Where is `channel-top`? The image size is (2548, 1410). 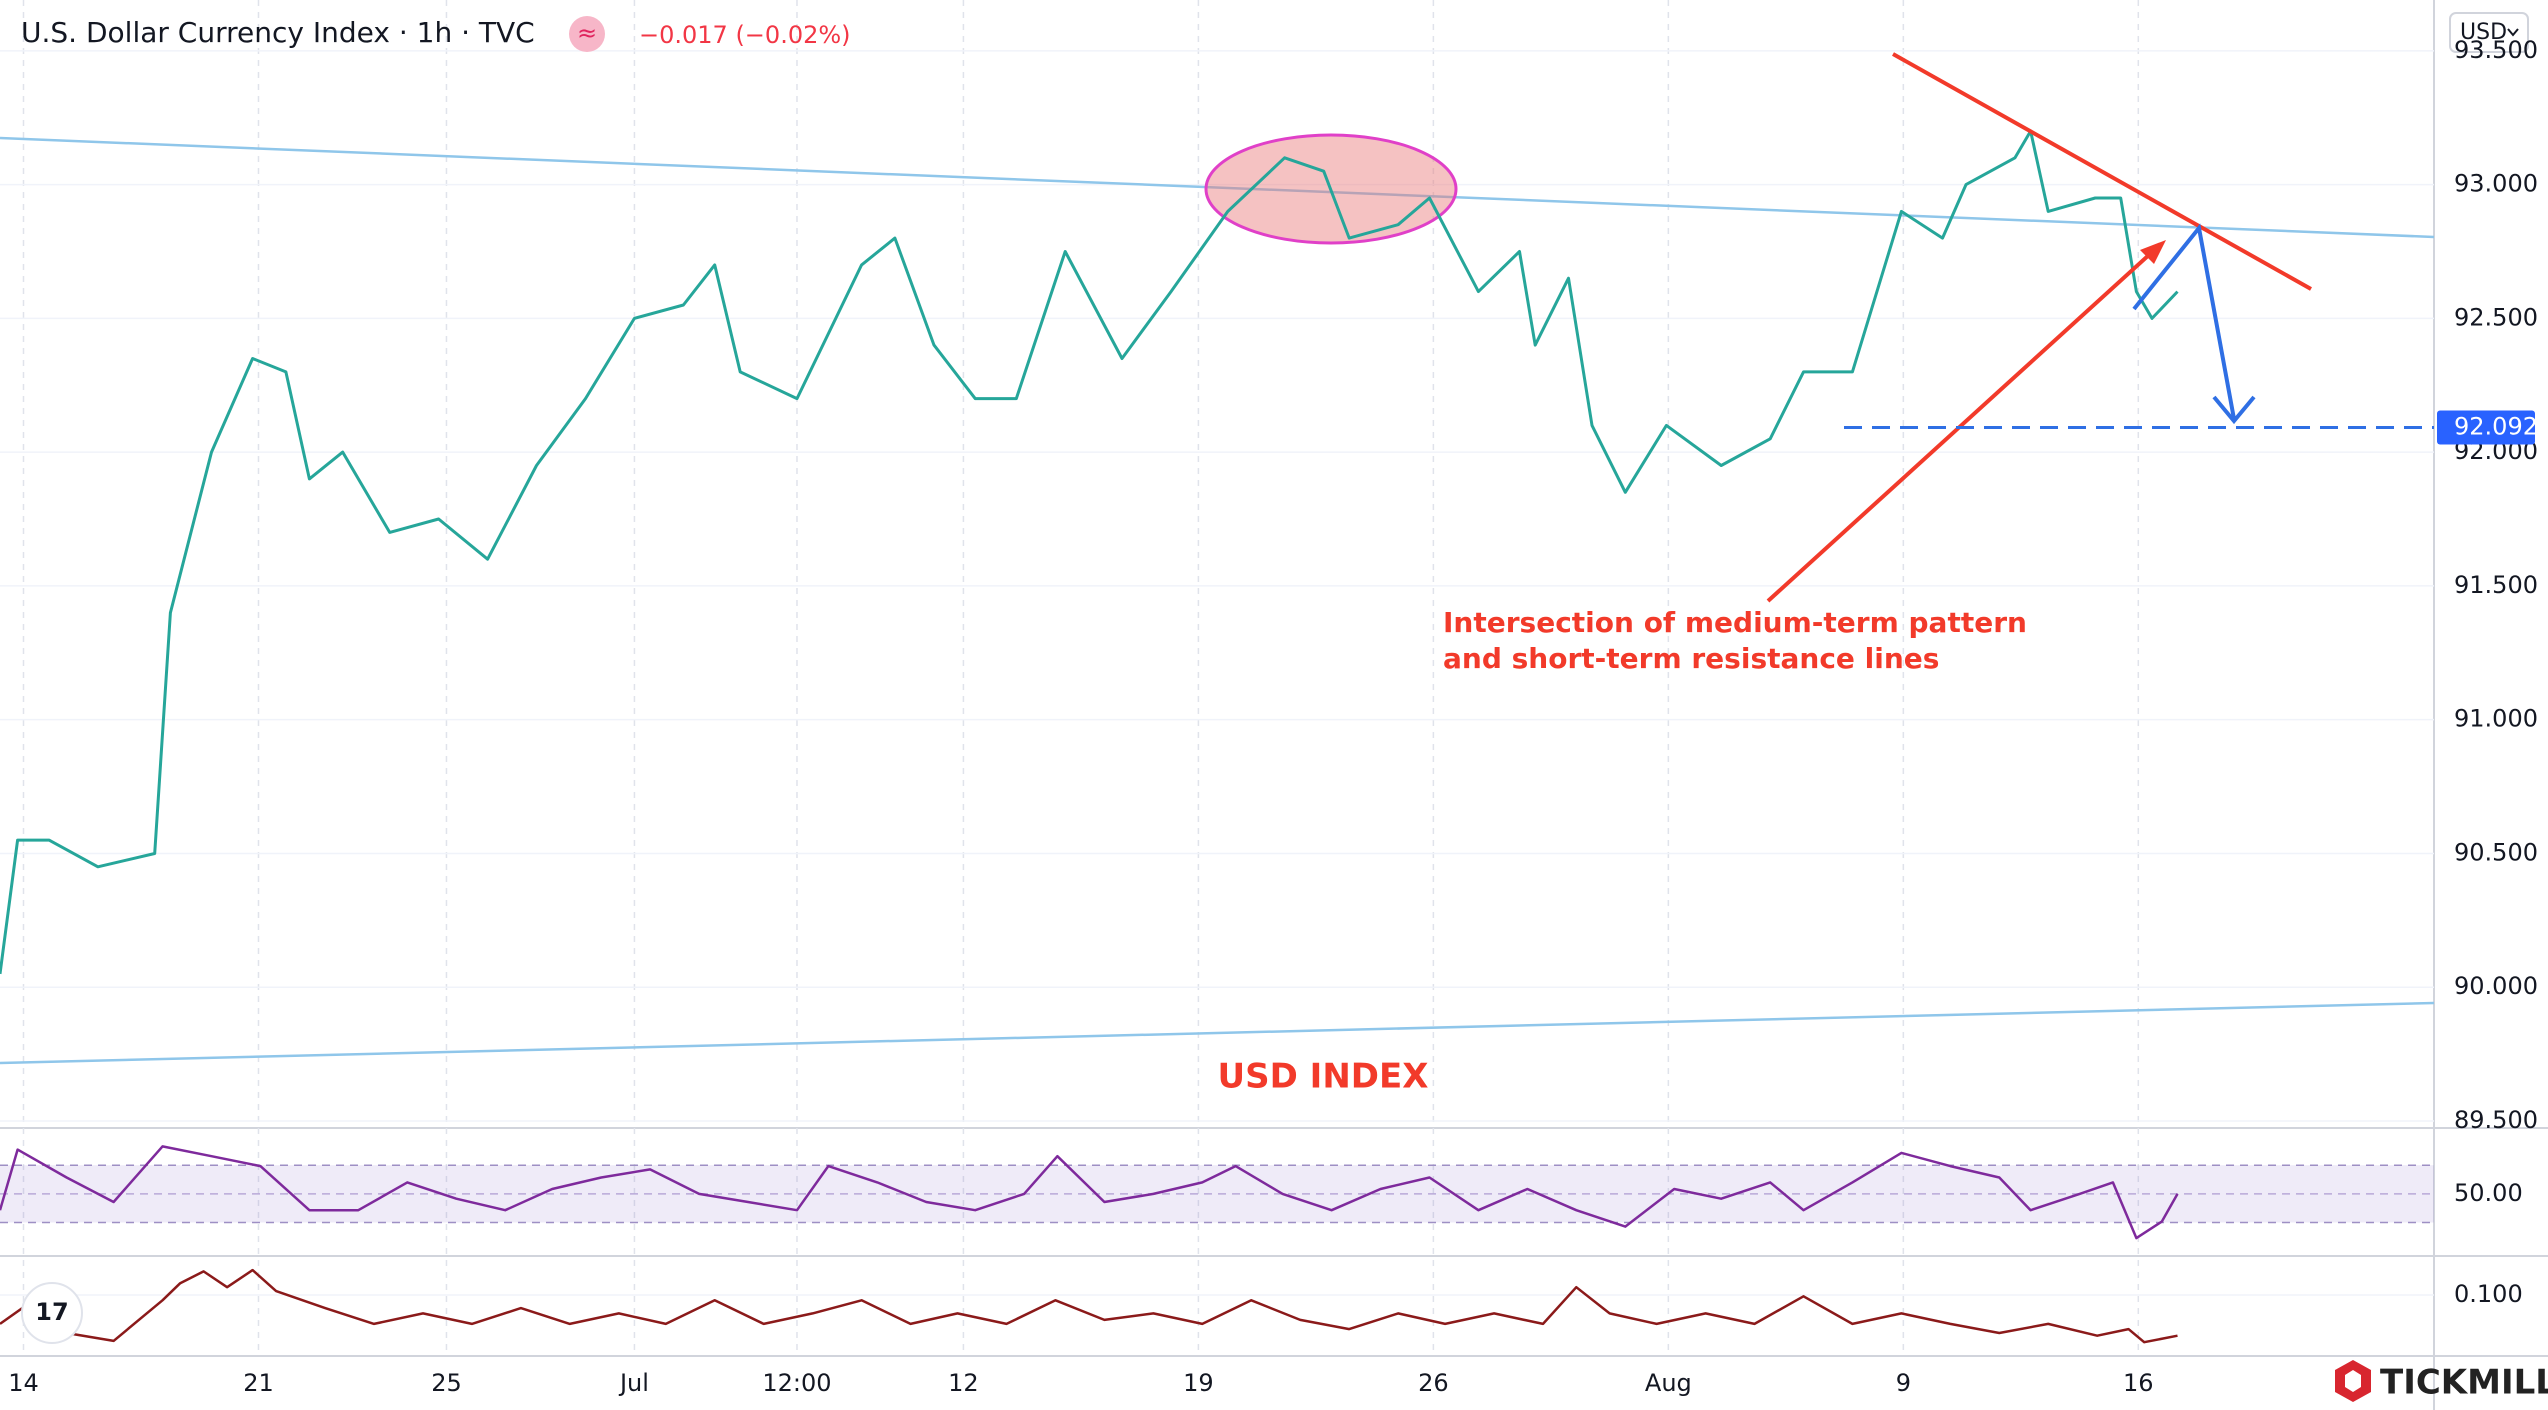 channel-top is located at coordinates (1217, 187).